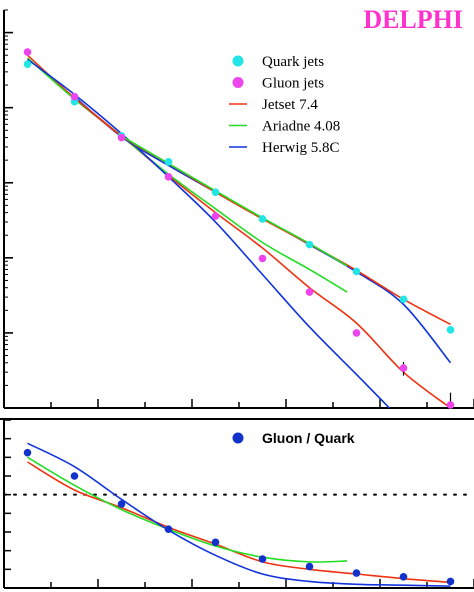  I want to click on legend-marker-gluon-quark, so click(238, 438).